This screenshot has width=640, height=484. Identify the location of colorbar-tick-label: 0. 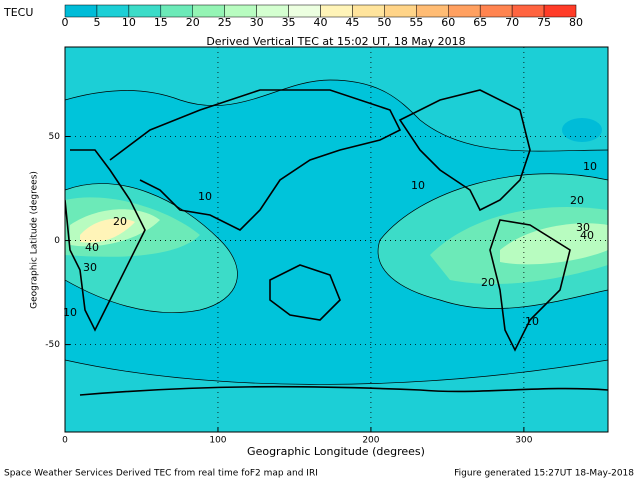
(65, 22).